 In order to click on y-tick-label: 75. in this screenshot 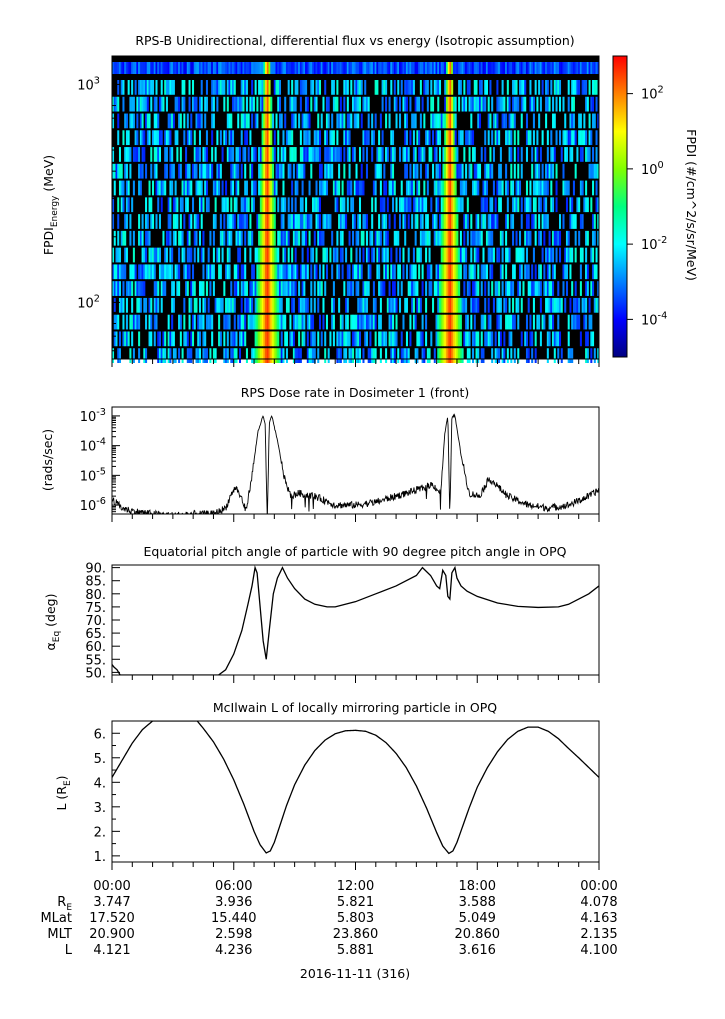, I will do `click(95, 608)`.